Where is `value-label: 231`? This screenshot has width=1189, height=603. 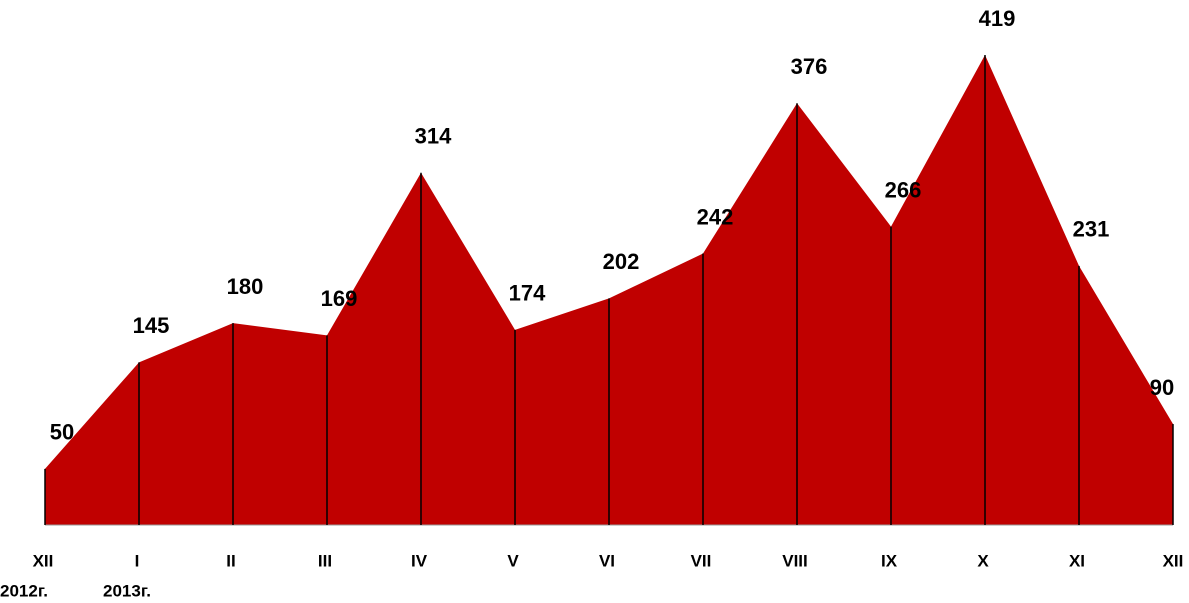 value-label: 231 is located at coordinates (1091, 229).